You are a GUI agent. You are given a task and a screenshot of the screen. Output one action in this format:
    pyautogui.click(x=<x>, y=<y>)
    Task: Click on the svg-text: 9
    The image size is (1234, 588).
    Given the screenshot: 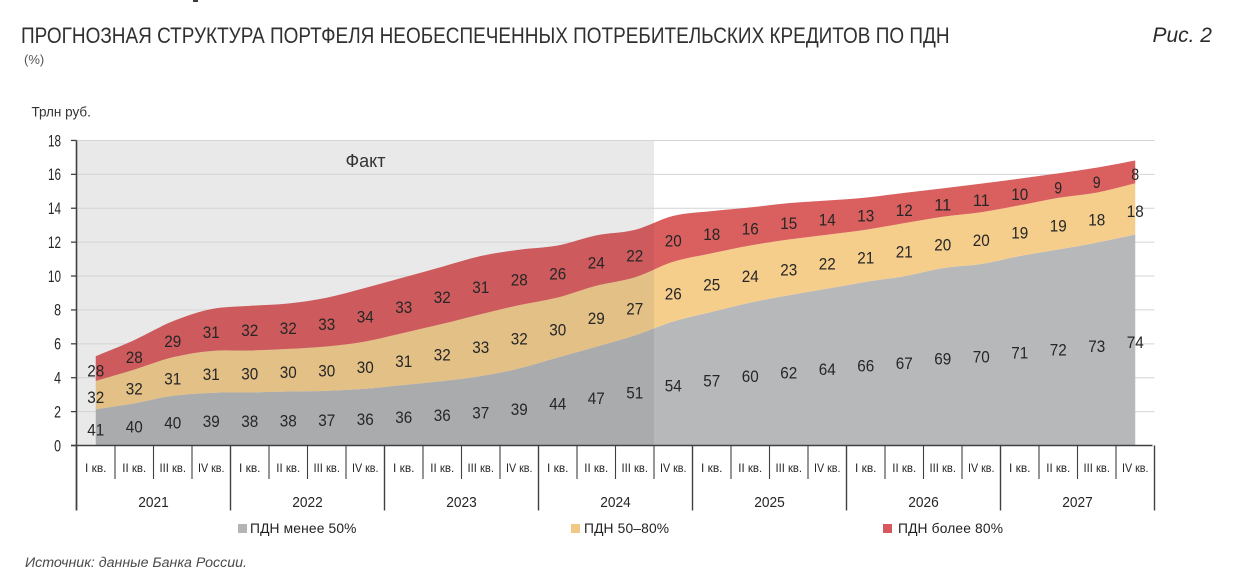 What is the action you would take?
    pyautogui.click(x=1097, y=183)
    